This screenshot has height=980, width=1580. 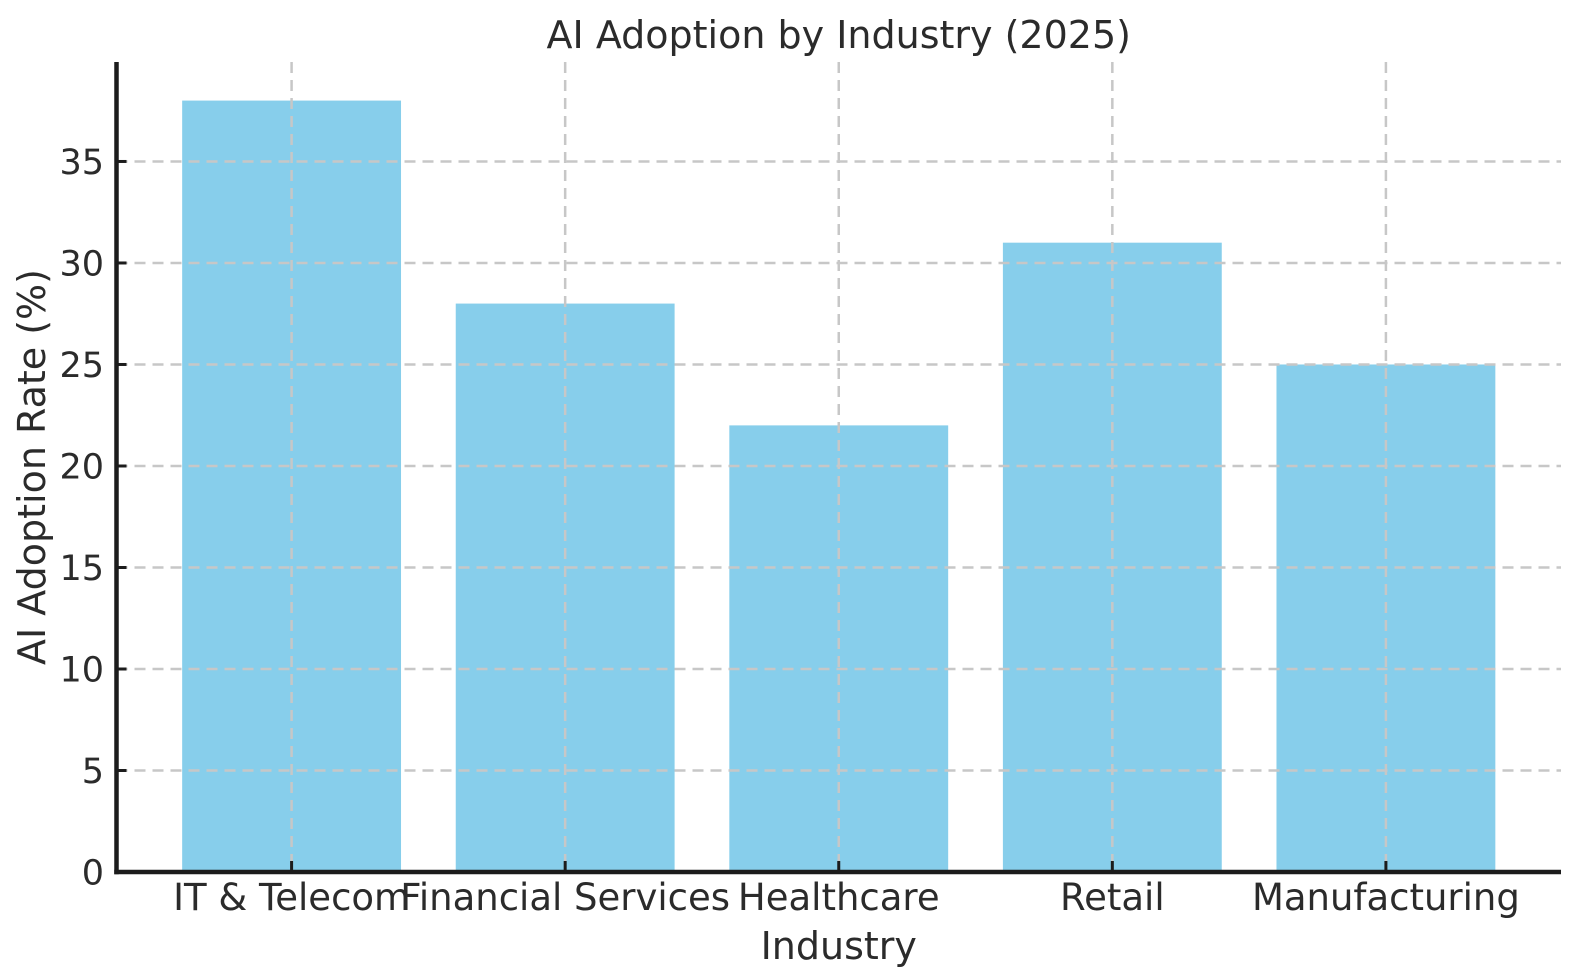 What do you see at coordinates (81, 569) in the screenshot?
I see `ytick-label-15: 15` at bounding box center [81, 569].